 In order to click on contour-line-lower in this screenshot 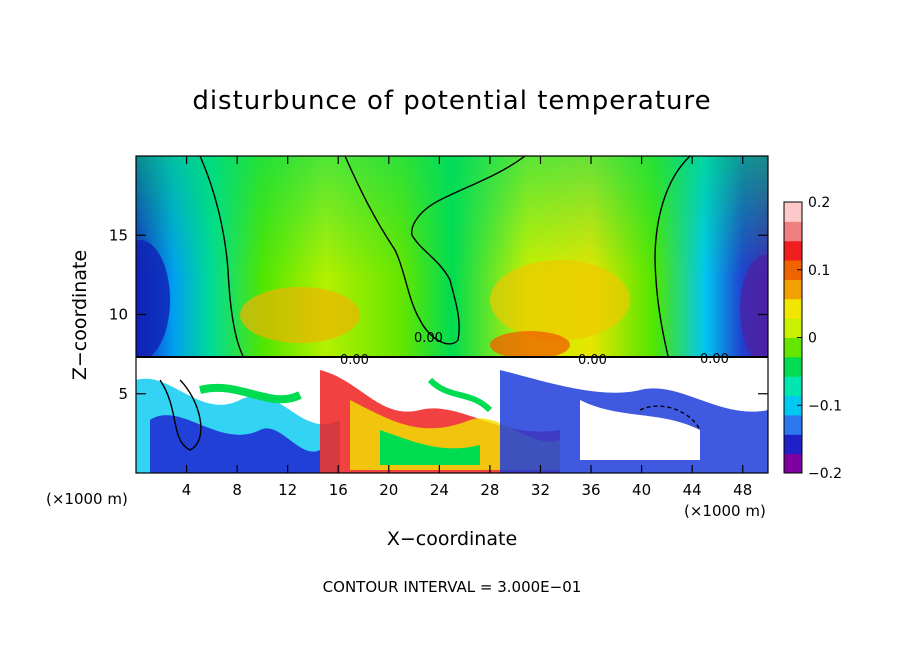, I will do `click(180, 415)`.